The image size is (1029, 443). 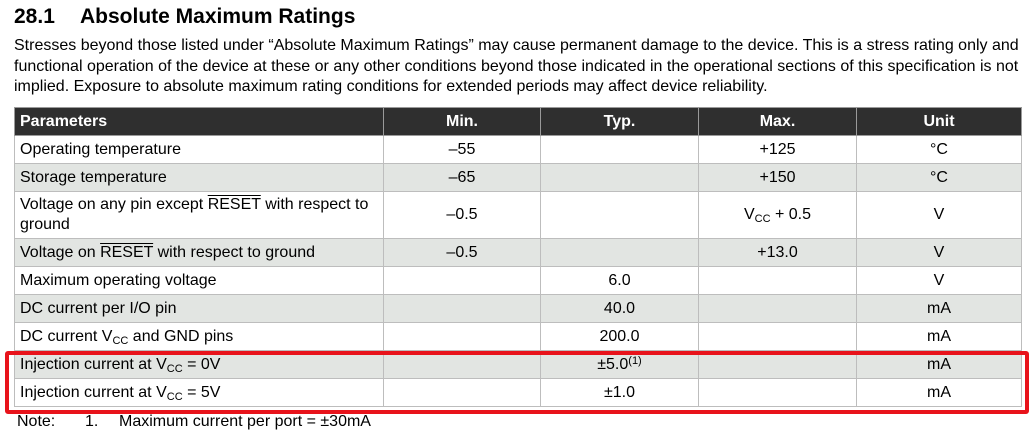 I want to click on header-unit: Unit, so click(x=939, y=121).